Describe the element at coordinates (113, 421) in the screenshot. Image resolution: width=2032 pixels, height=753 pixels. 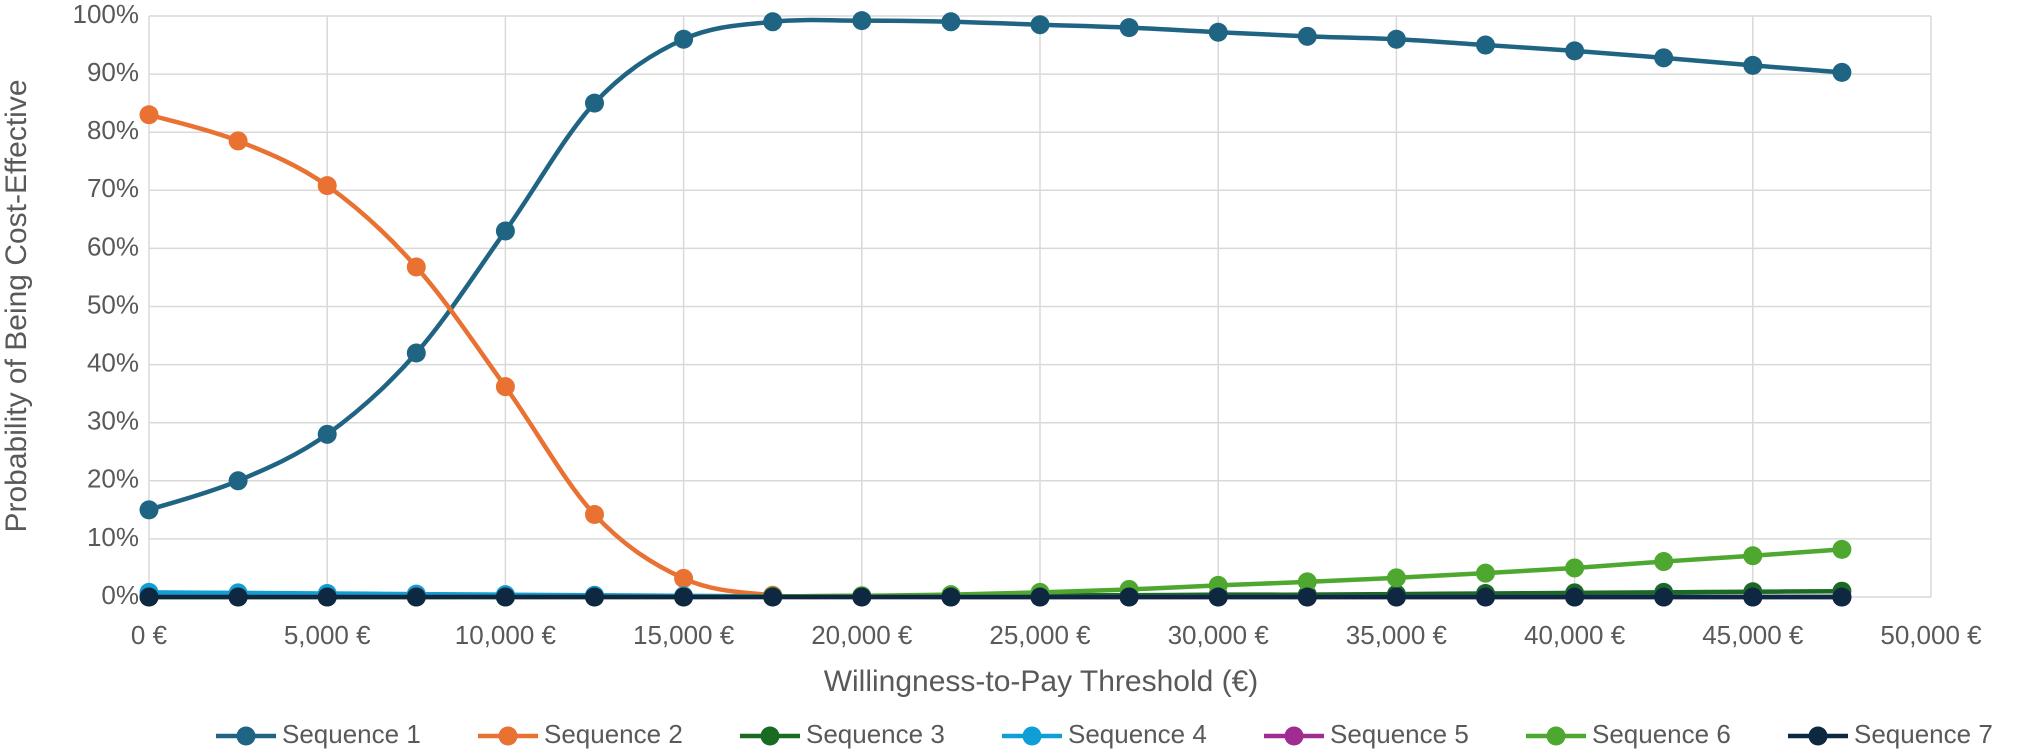
I see `y-tick-label: 30%` at that location.